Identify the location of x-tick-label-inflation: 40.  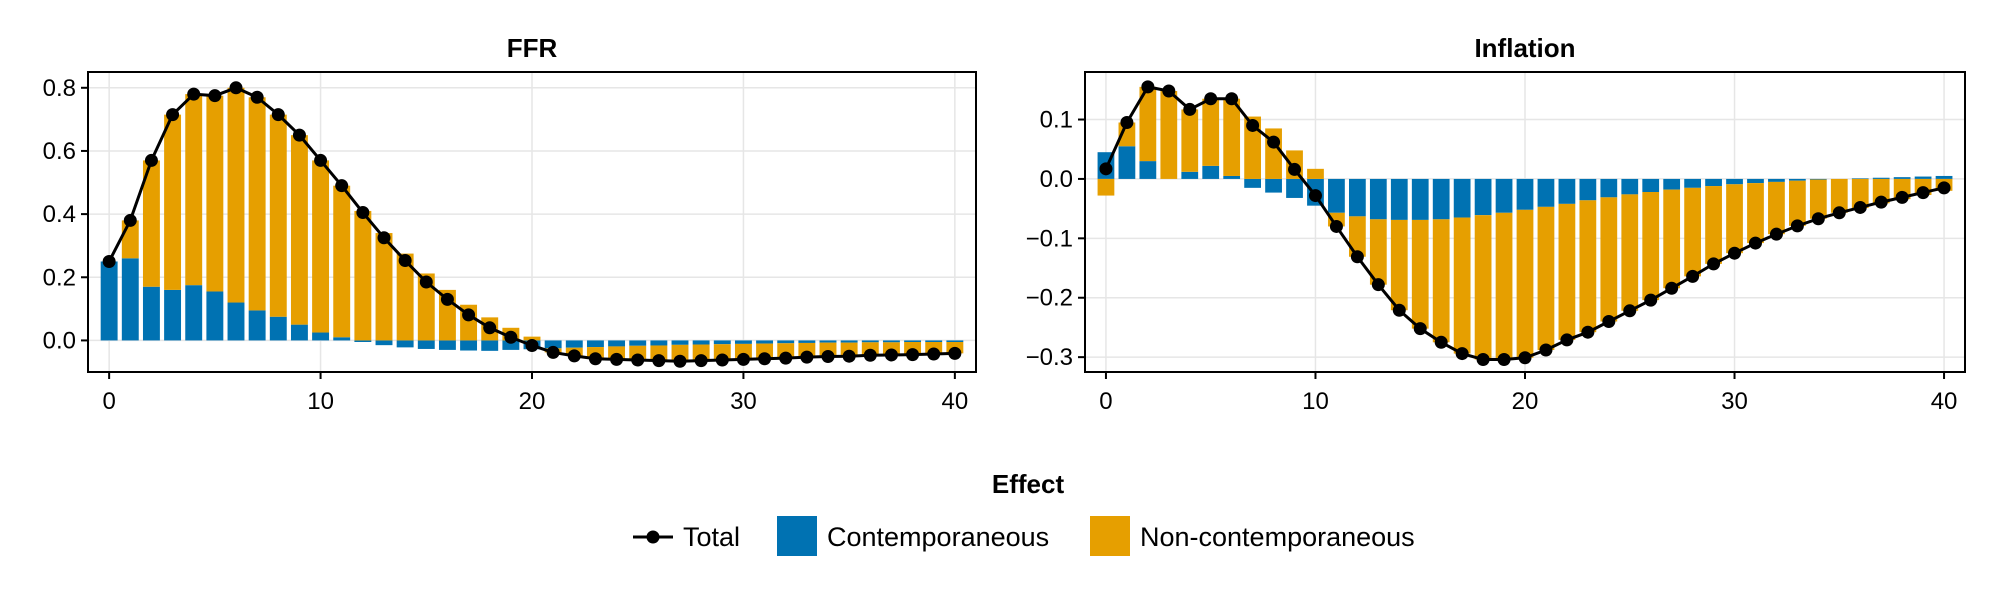
(1944, 401).